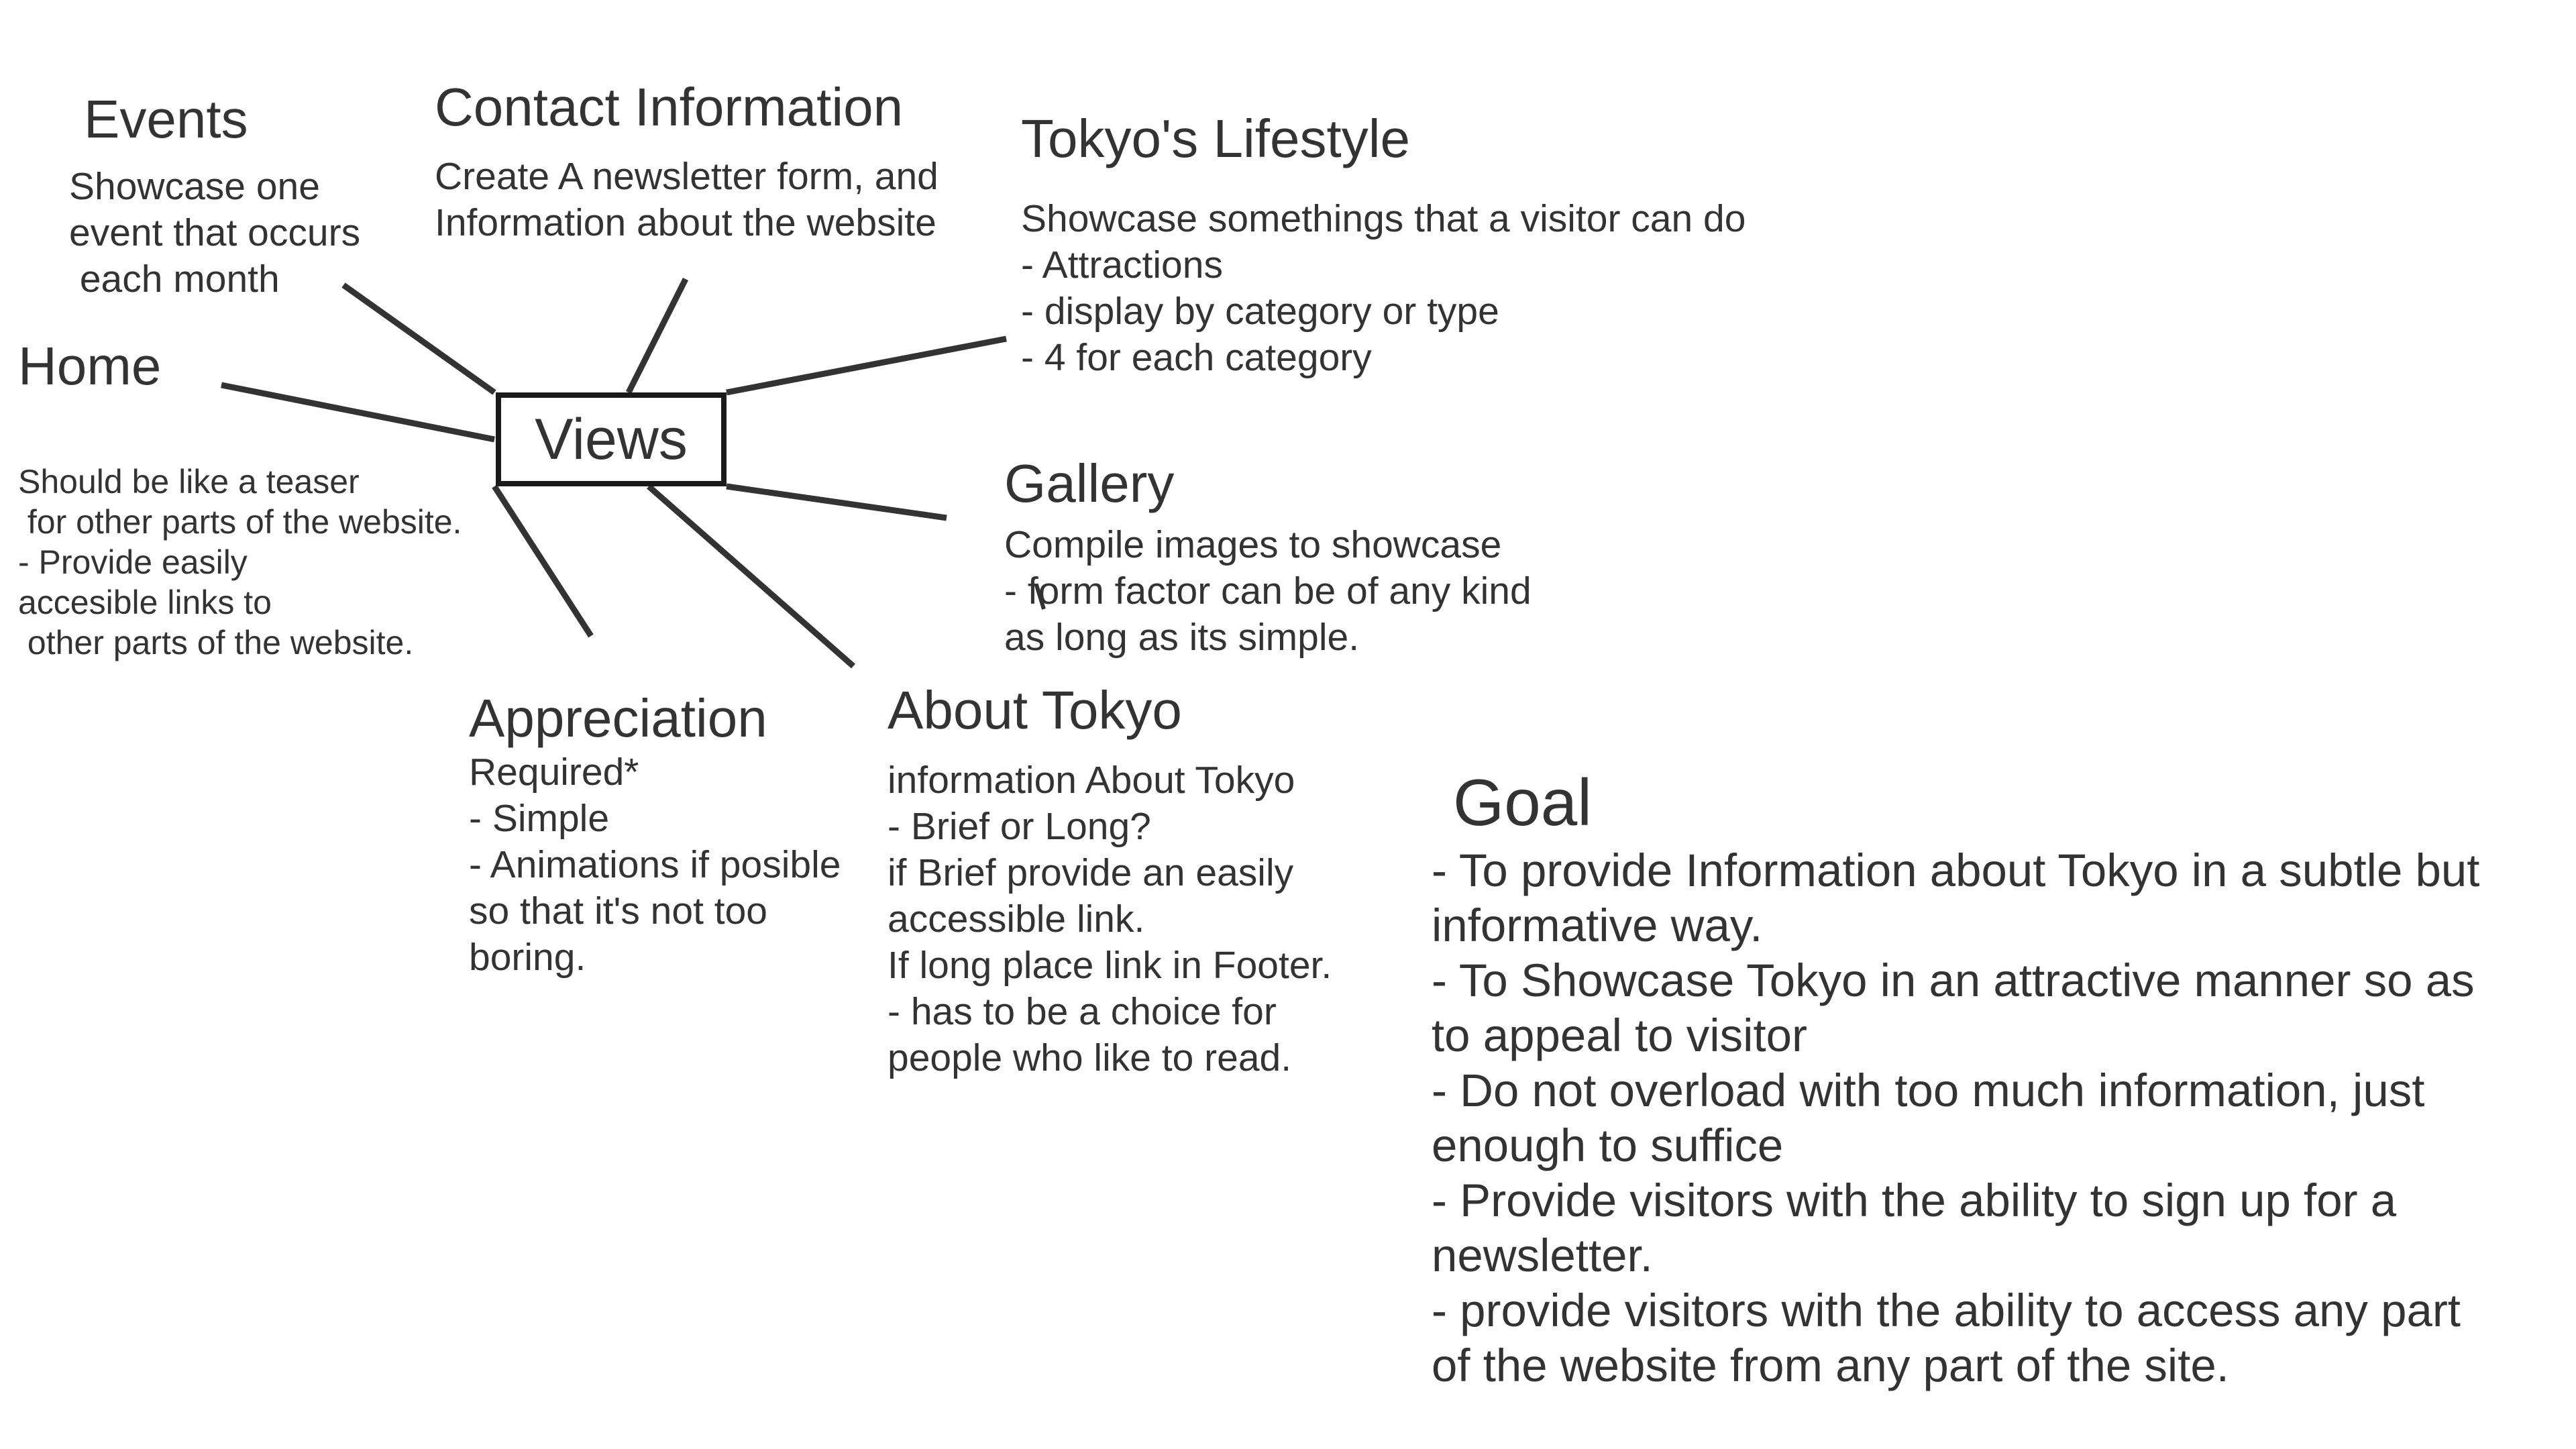  I want to click on goal-title: Goal, so click(1523, 802).